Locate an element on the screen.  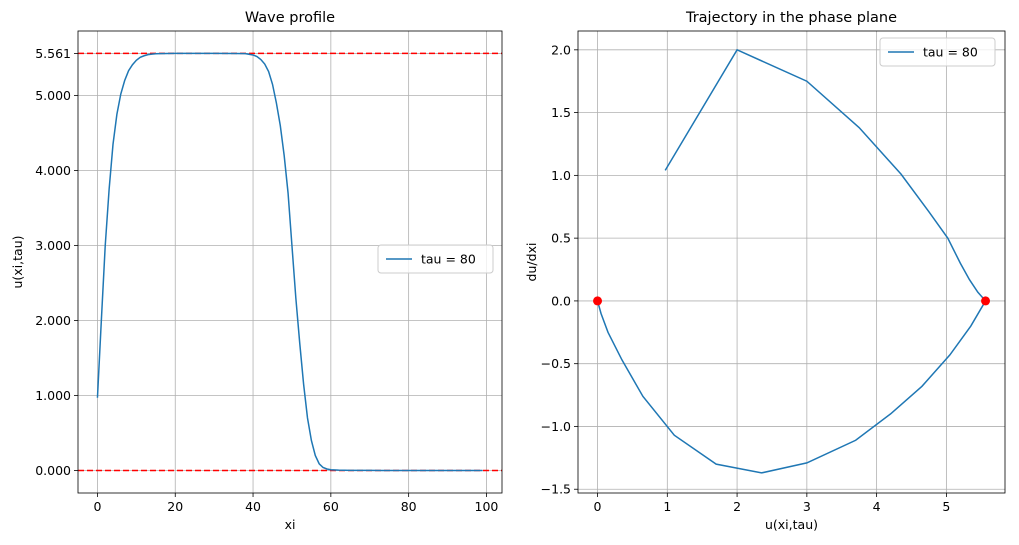
phase-plane-x-axis-label: u(xi,tau) is located at coordinates (791, 524).